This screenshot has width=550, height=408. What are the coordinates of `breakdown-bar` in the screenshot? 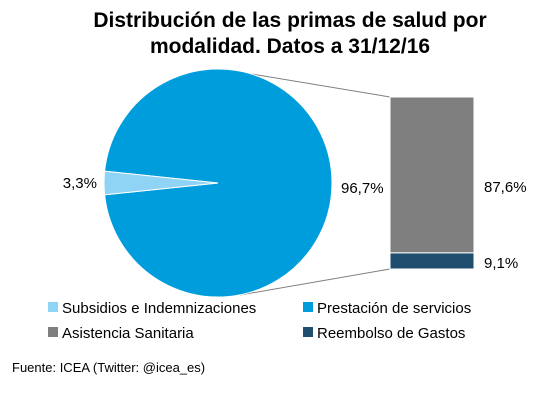 It's located at (432, 183).